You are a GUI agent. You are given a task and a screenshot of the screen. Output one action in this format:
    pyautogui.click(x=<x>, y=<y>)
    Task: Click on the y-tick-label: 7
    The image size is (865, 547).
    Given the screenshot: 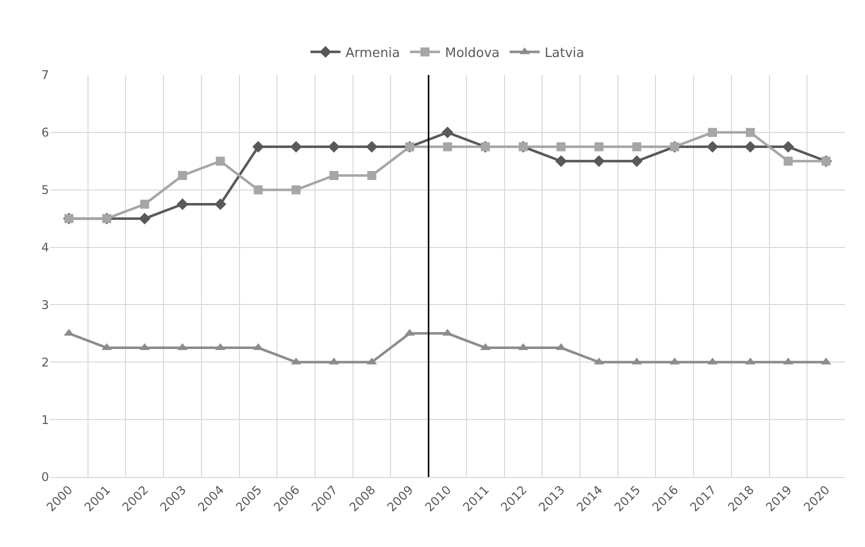 What is the action you would take?
    pyautogui.click(x=45, y=75)
    